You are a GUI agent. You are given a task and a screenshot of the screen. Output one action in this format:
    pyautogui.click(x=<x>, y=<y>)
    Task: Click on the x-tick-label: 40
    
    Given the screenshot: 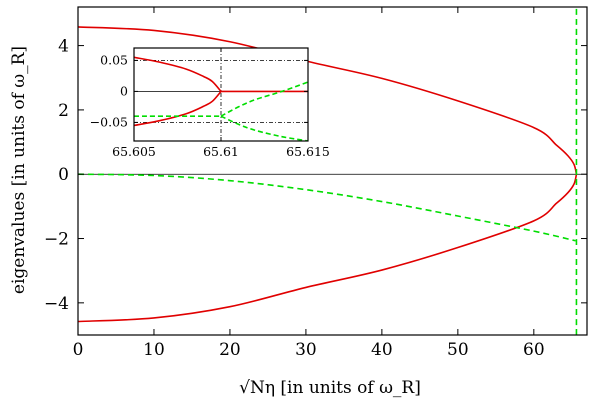 What is the action you would take?
    pyautogui.click(x=382, y=350)
    